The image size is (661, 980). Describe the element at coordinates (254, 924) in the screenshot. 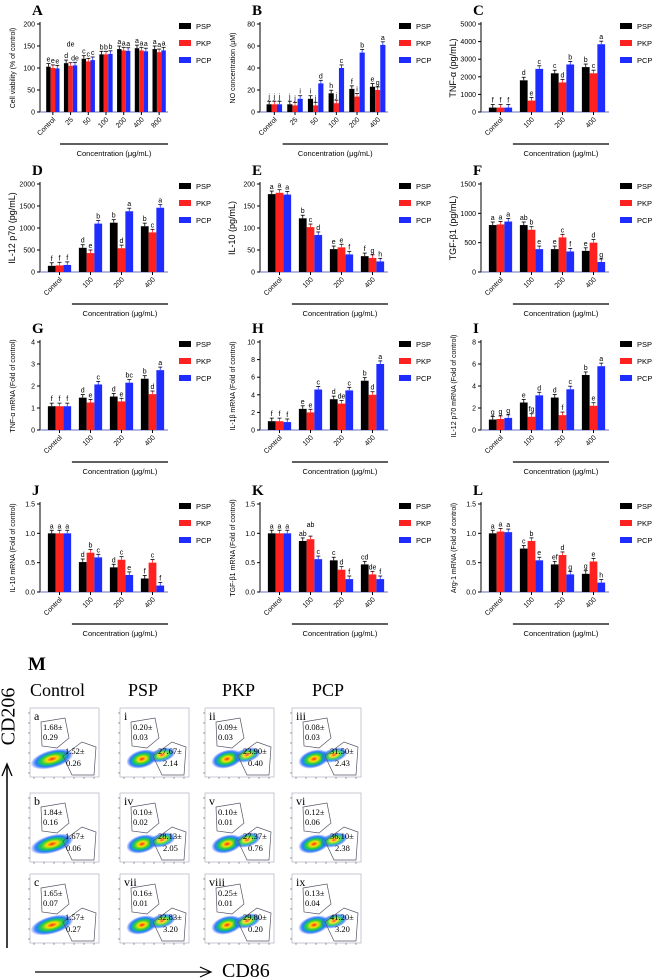

I see `cd86-gate` at that location.